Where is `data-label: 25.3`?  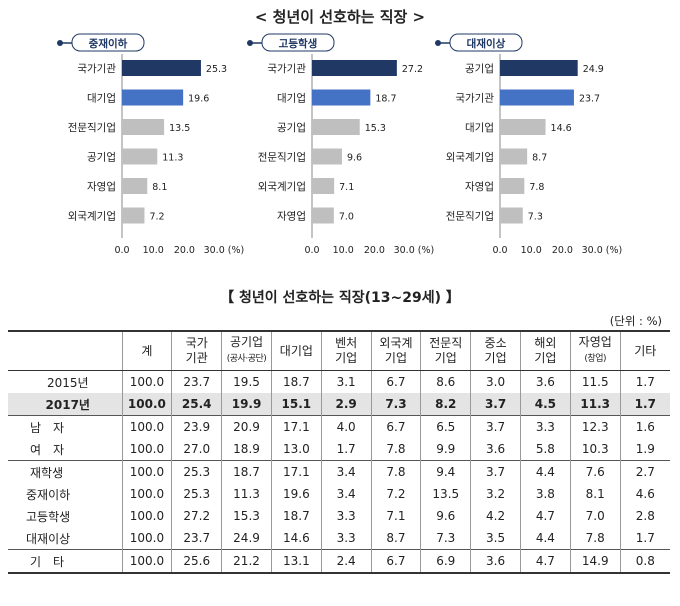
data-label: 25.3 is located at coordinates (216, 69).